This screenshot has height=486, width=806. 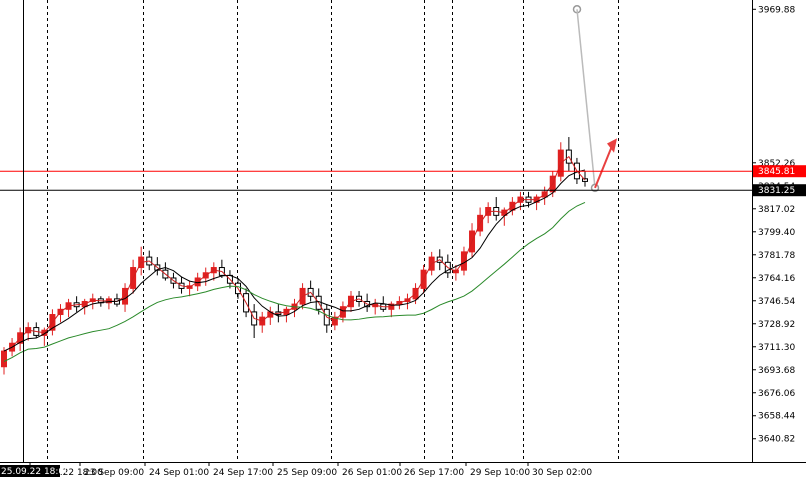 What do you see at coordinates (35, 472) in the screenshot?
I see `crosshair-time-label: 25.09.22 18:00` at bounding box center [35, 472].